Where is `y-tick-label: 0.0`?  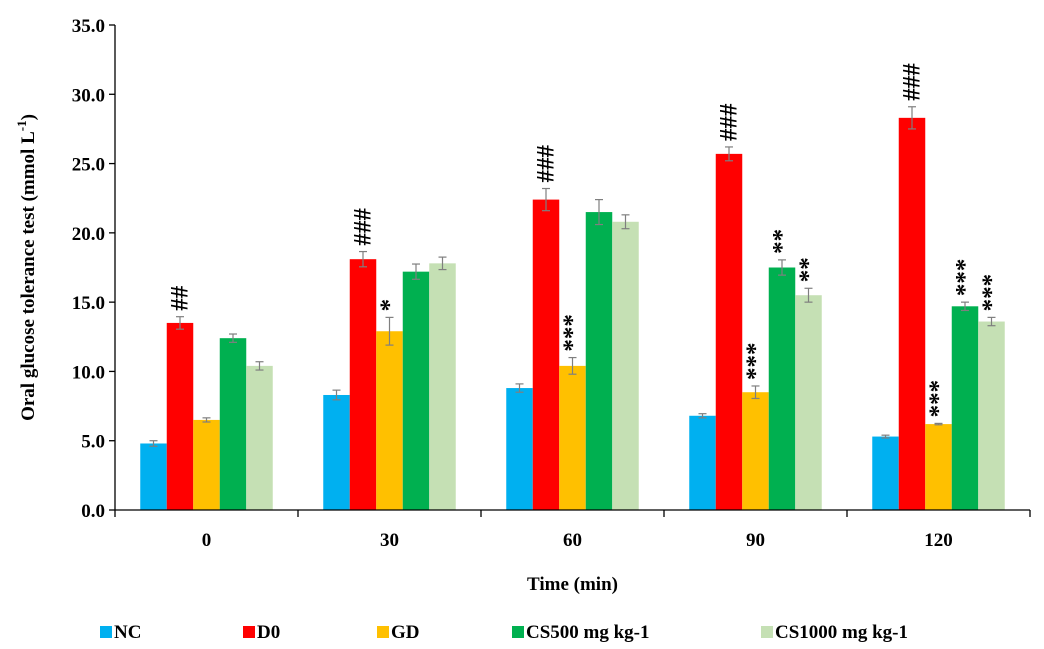
y-tick-label: 0.0 is located at coordinates (93, 511).